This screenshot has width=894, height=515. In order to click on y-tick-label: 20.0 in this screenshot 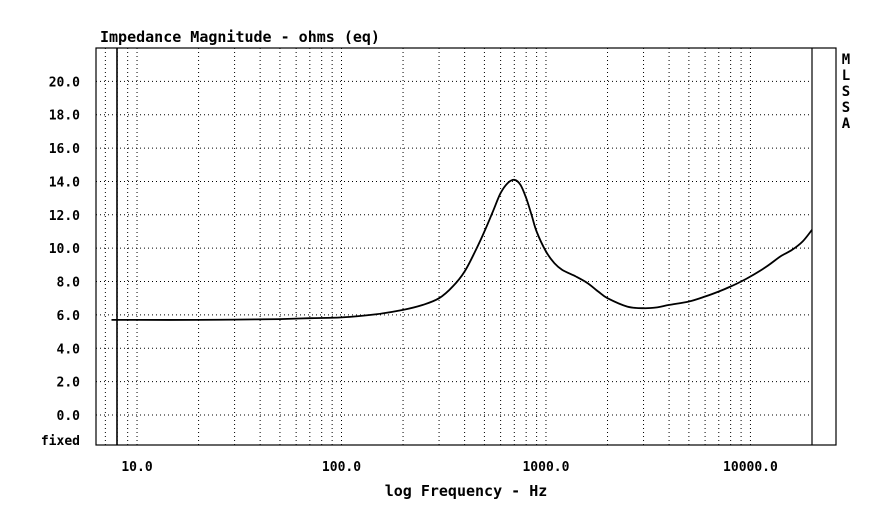, I will do `click(64, 82)`.